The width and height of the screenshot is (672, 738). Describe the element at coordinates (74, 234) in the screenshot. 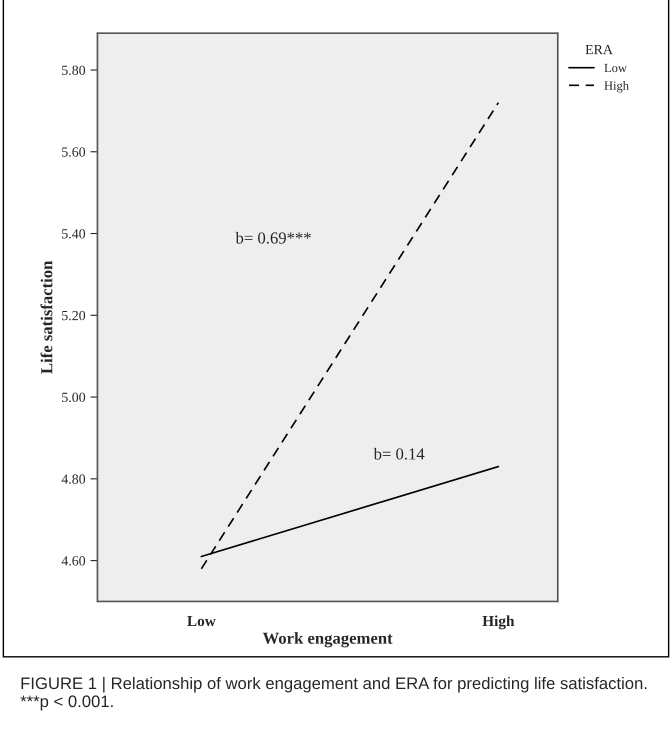

I see `y-tick-label: 5.40` at that location.